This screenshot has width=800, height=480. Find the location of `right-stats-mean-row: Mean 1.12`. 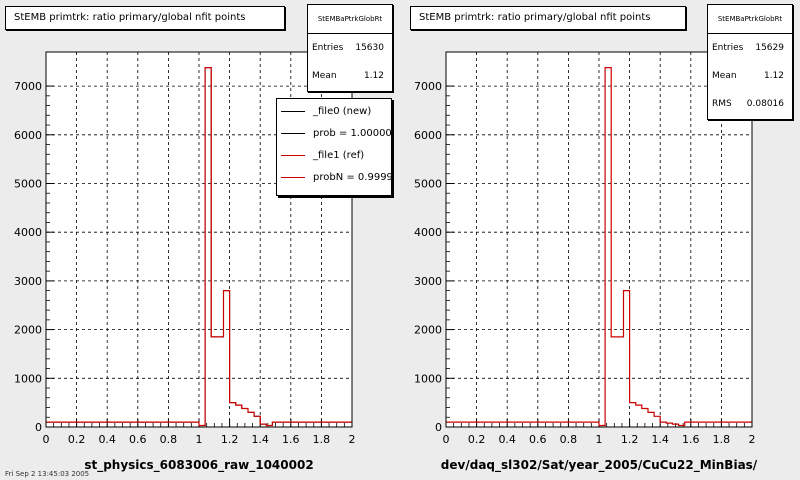

right-stats-mean-row: Mean 1.12 is located at coordinates (750, 76).